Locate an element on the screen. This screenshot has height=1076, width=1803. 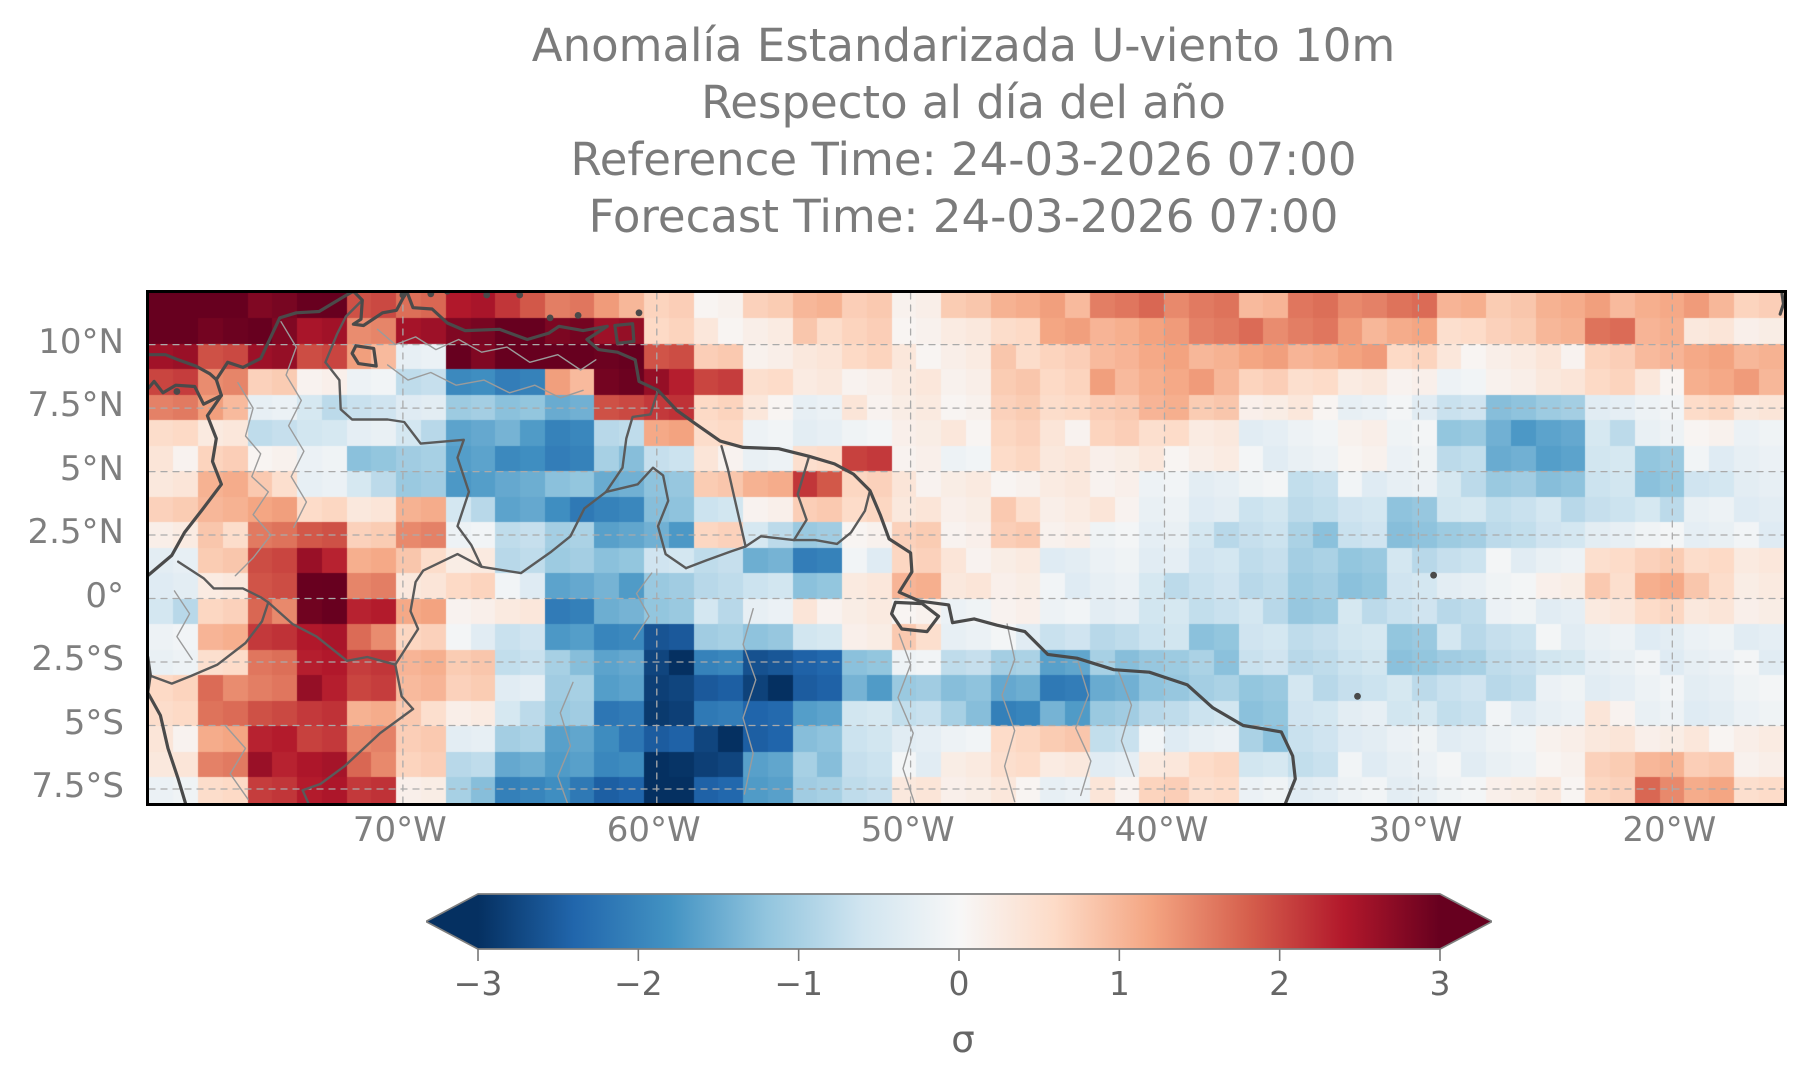
y-tick-label: 7.5°S is located at coordinates (77, 786).